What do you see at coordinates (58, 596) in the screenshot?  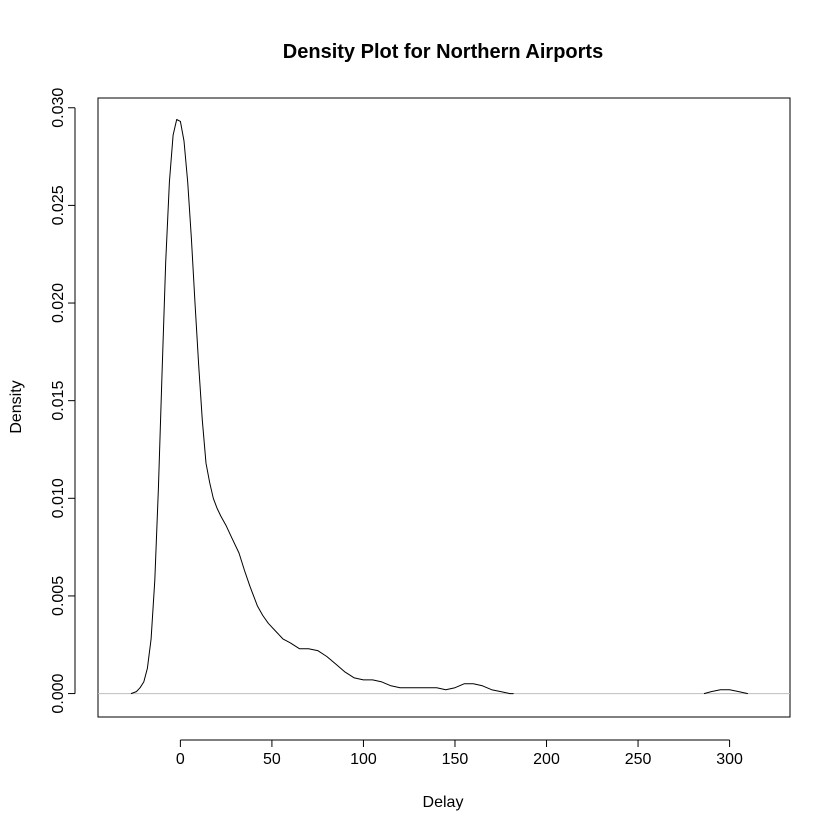 I see `y-tick-label: 0.005` at bounding box center [58, 596].